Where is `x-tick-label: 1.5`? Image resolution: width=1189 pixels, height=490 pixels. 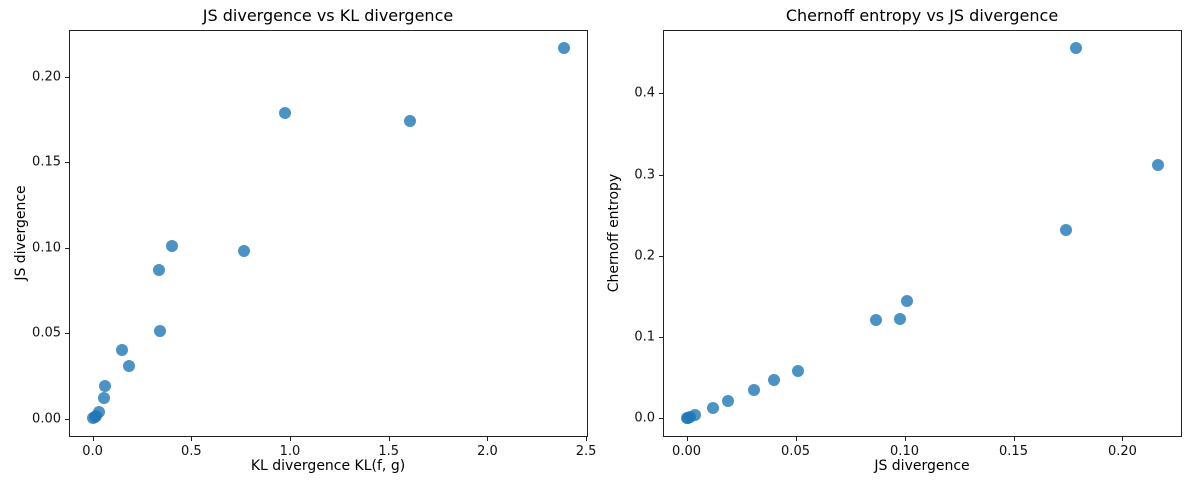
x-tick-label: 1.5 is located at coordinates (389, 451).